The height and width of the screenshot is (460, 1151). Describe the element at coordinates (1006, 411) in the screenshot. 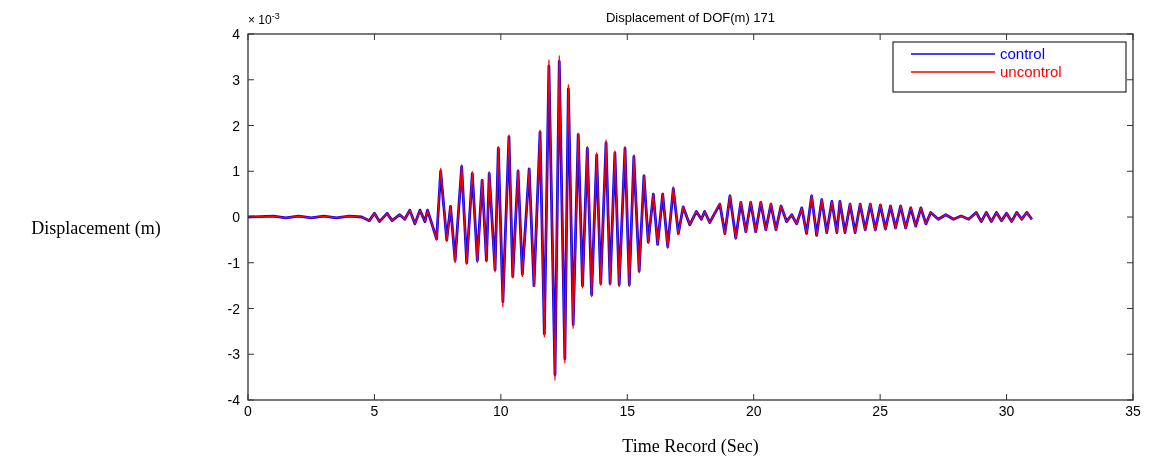

I see `x-tick-label: 30` at that location.